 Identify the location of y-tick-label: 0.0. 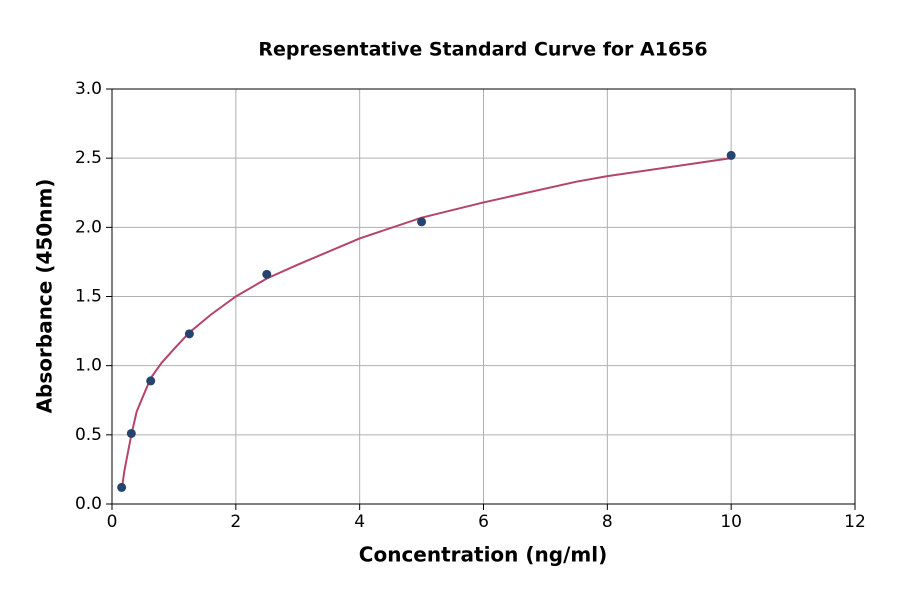
(88, 504).